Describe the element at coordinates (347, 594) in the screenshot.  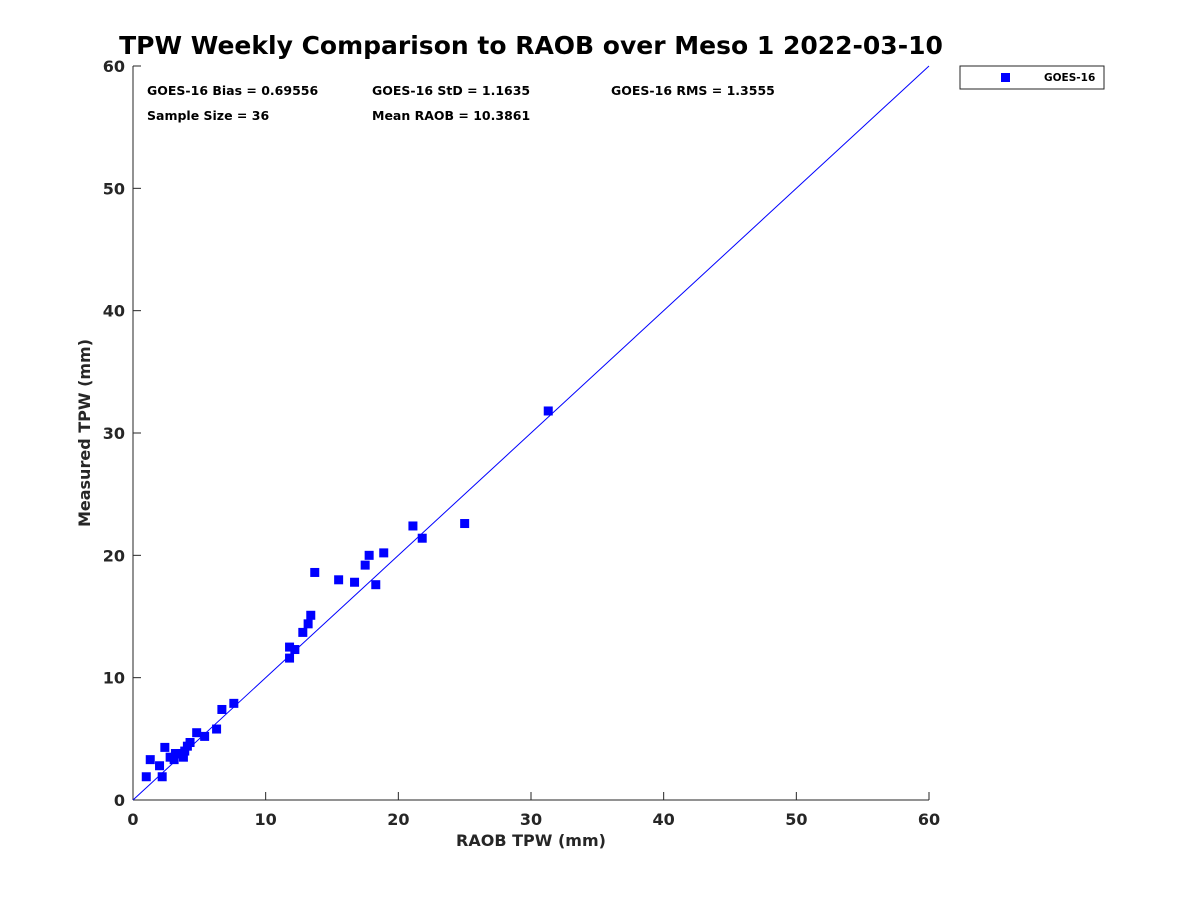
I see `data-points` at that location.